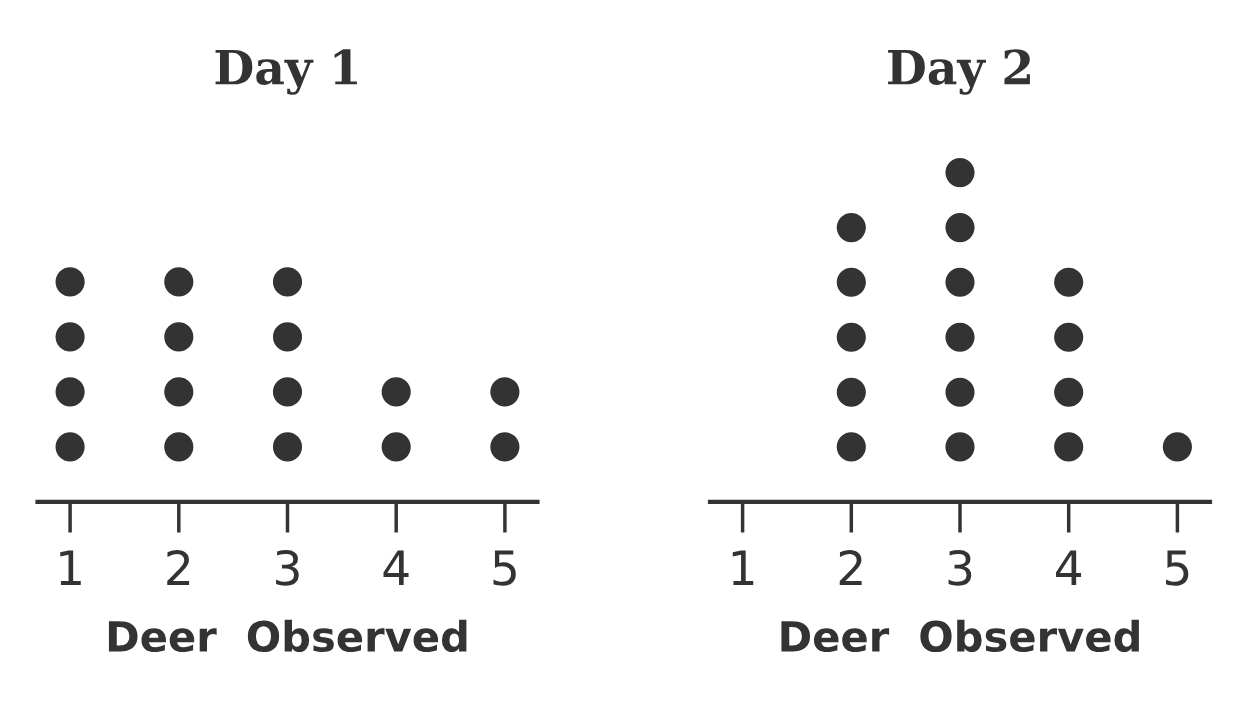 The width and height of the screenshot is (1250, 702). I want to click on chart-title: Day 1, so click(286, 72).